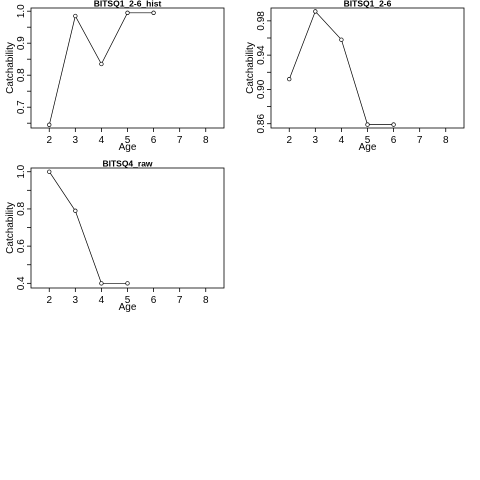  What do you see at coordinates (21, 107) in the screenshot?
I see `y-tick-label: 0.7` at bounding box center [21, 107].